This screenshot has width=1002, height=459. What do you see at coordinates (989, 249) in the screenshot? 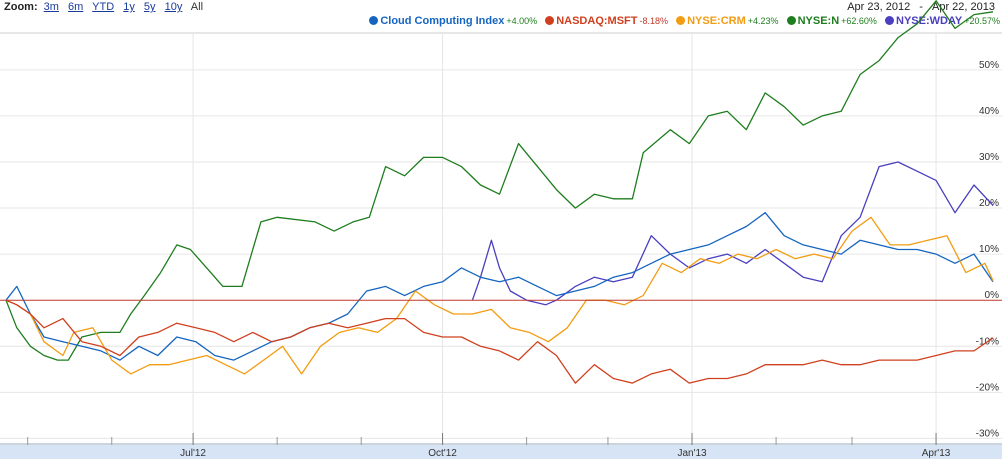
I see `y-tick-label: 10%` at bounding box center [989, 249].